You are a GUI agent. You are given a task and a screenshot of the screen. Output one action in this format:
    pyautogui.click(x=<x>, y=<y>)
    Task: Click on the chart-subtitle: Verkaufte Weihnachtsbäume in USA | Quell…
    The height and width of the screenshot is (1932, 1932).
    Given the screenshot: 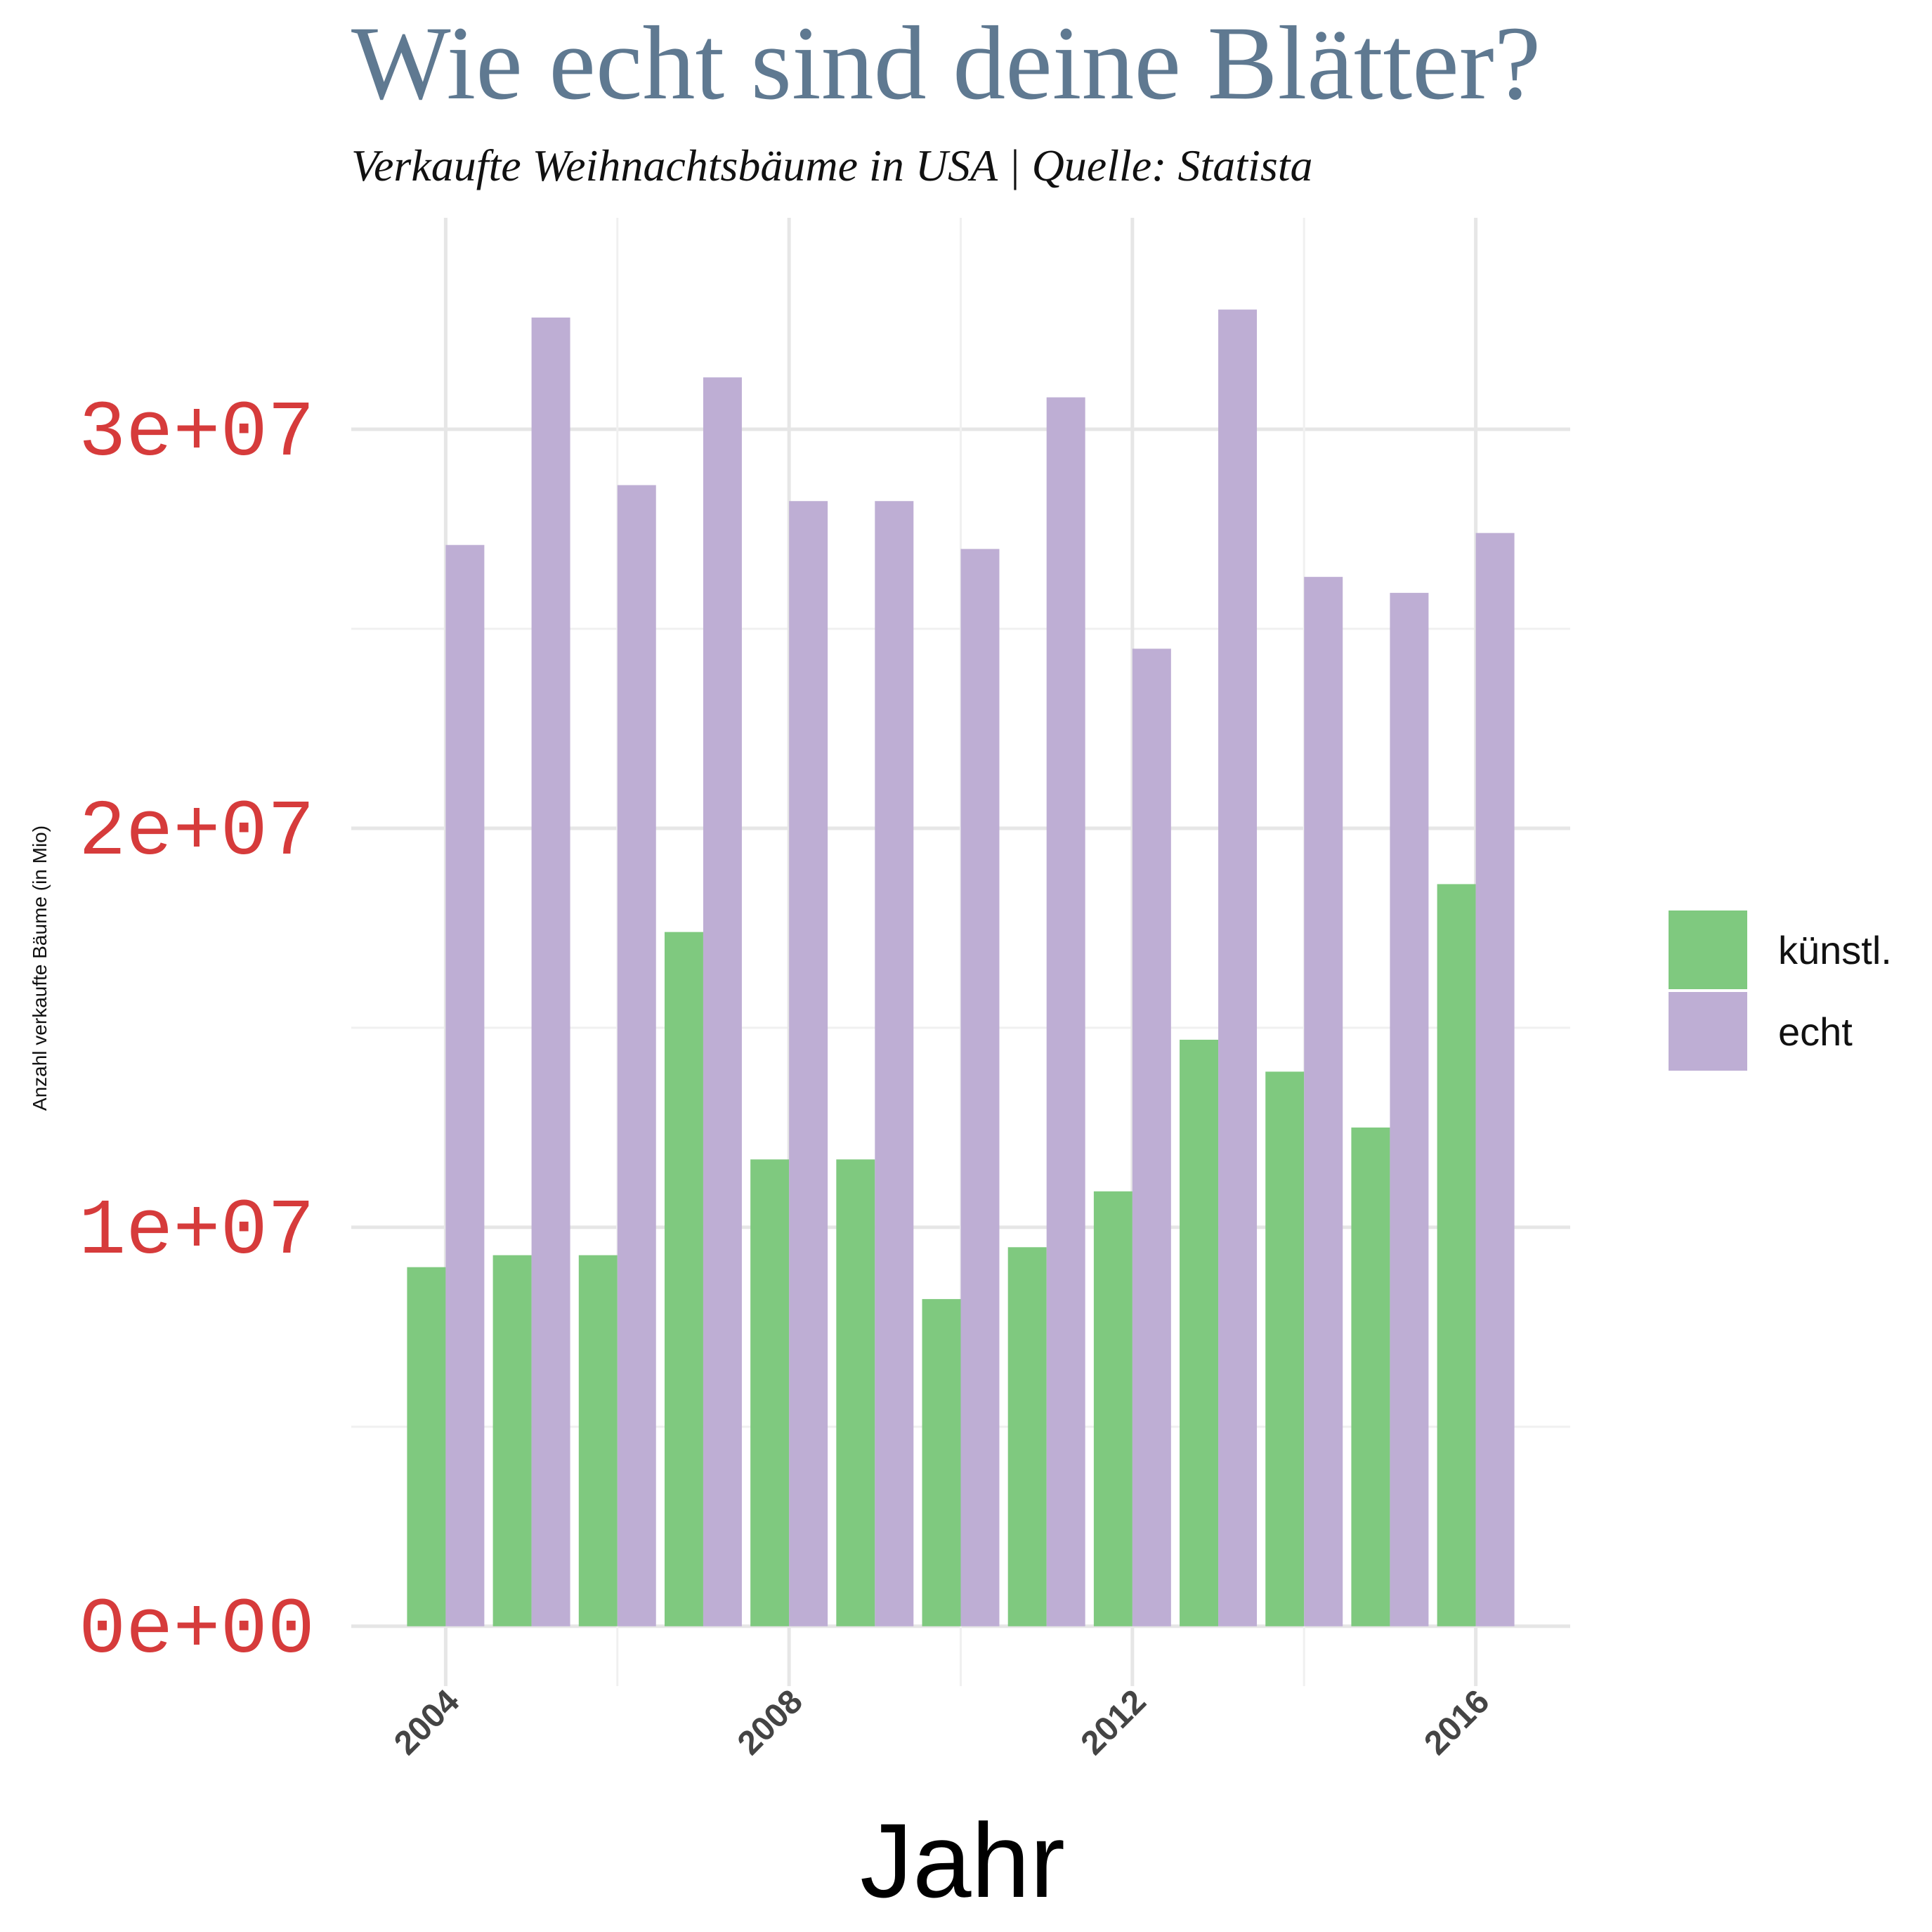 What is the action you would take?
    pyautogui.click(x=832, y=166)
    